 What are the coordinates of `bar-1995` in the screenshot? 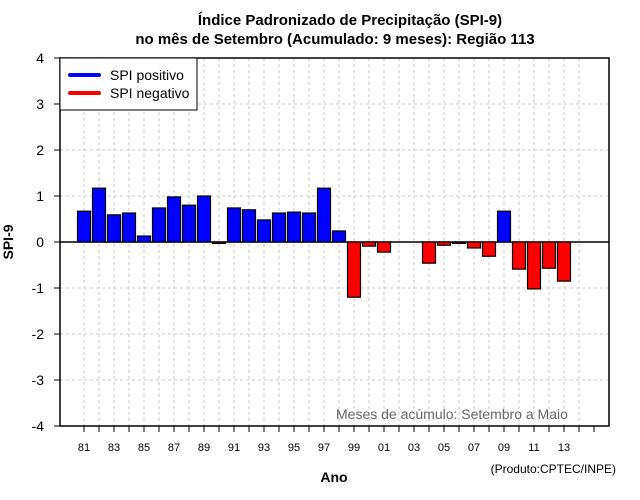 It's located at (294, 227).